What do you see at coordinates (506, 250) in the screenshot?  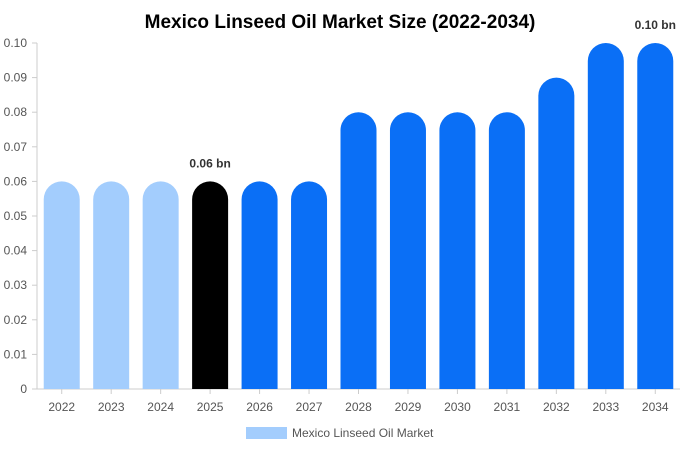 I see `bar-2031` at bounding box center [506, 250].